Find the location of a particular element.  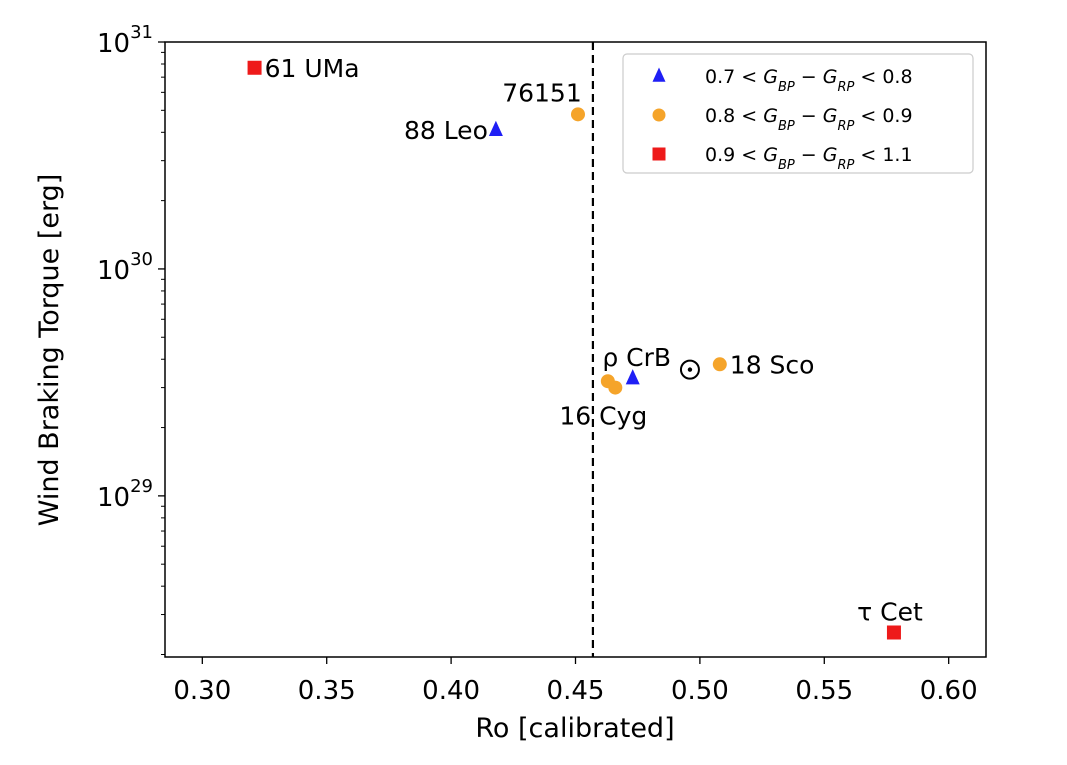

star-label: 88 Leo is located at coordinates (446, 130).